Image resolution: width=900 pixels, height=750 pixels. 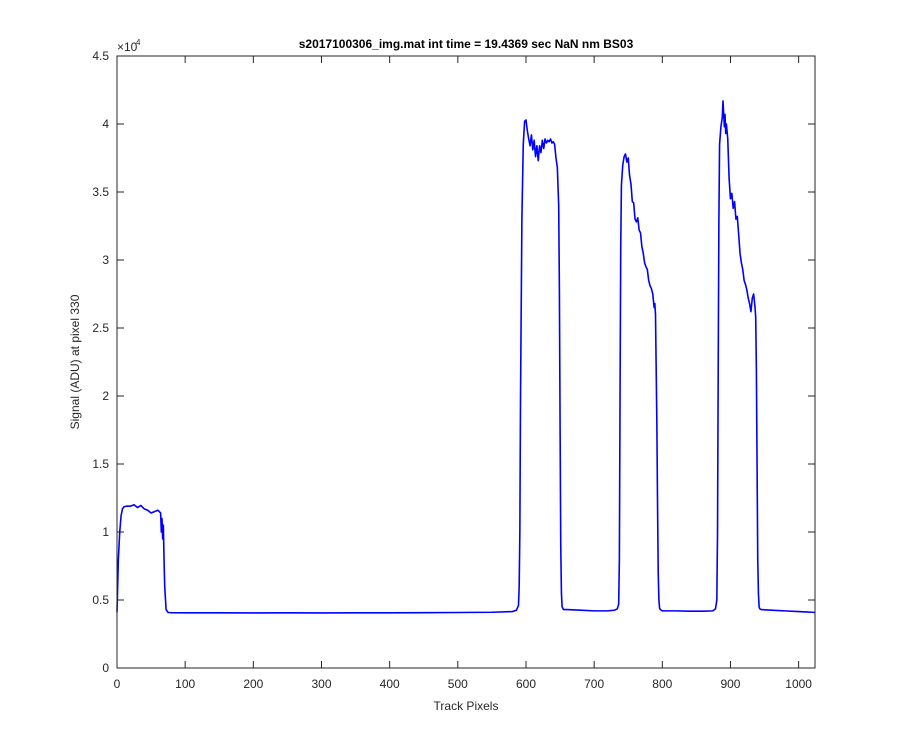 What do you see at coordinates (458, 684) in the screenshot?
I see `x-tick-label: 500` at bounding box center [458, 684].